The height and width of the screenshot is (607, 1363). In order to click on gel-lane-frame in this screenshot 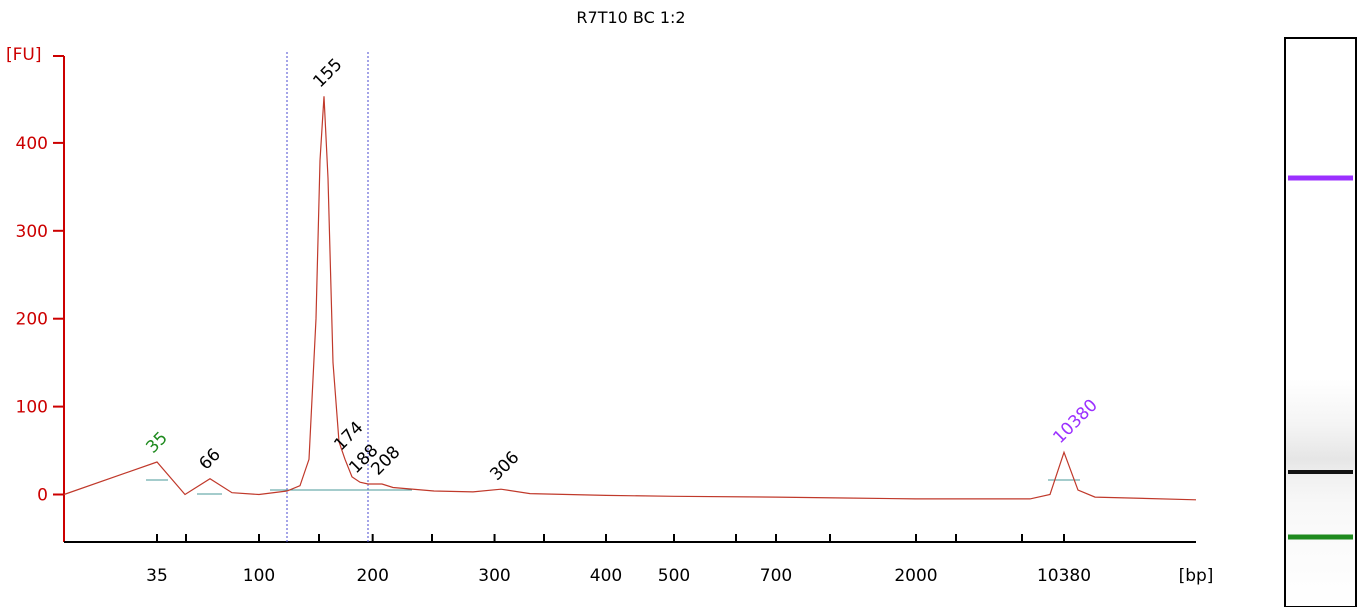, I will do `click(1320, 322)`.